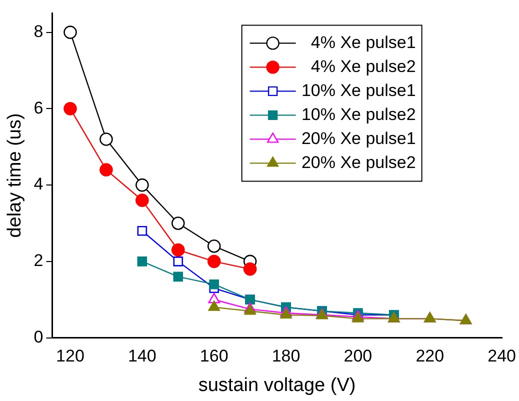 This screenshot has height=401, width=519. I want to click on x-tick-label: 120, so click(70, 356).